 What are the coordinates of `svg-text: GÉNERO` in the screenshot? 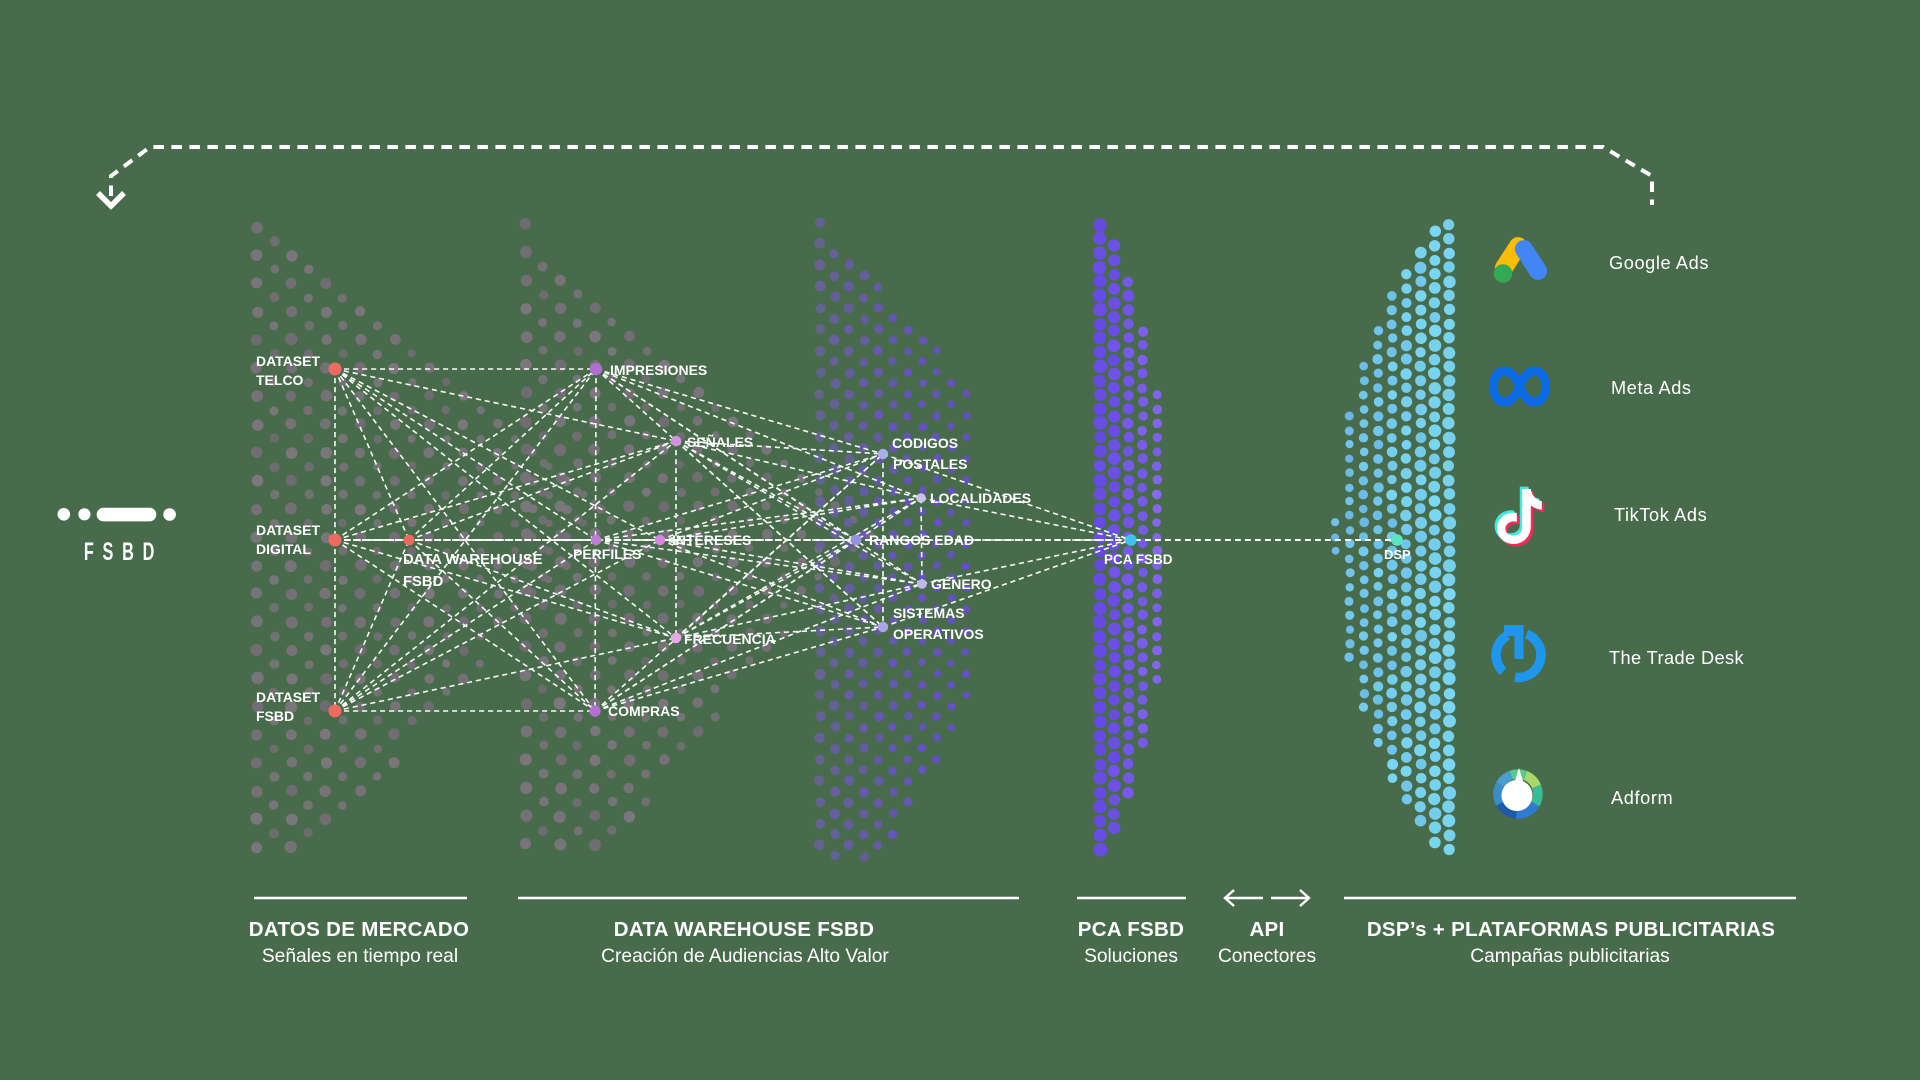 It's located at (961, 584).